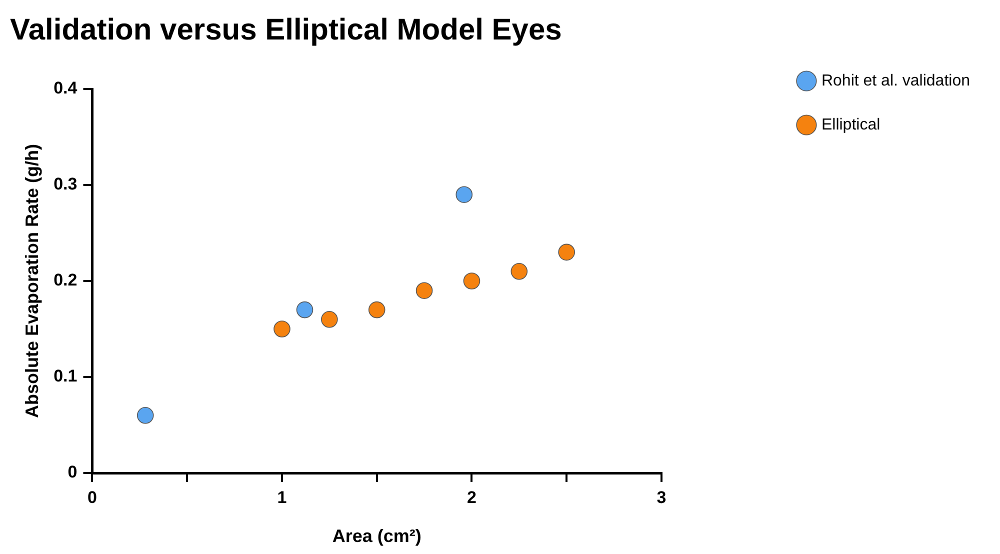  Describe the element at coordinates (850, 125) in the screenshot. I see `legend-label: Elliptical` at that location.